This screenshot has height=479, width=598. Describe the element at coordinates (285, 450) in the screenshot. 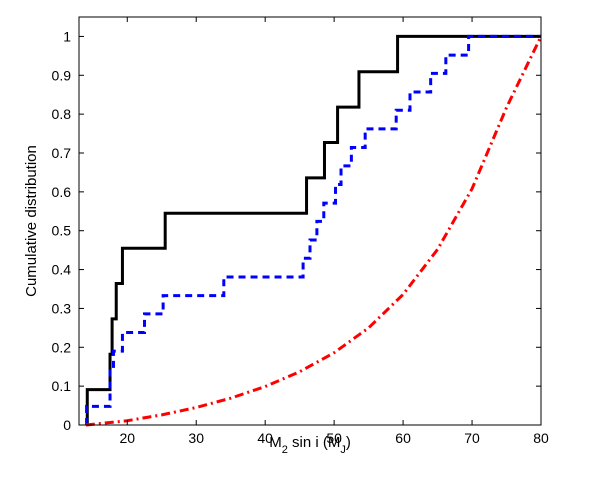

I see `x-axis-label-sub: 2` at that location.